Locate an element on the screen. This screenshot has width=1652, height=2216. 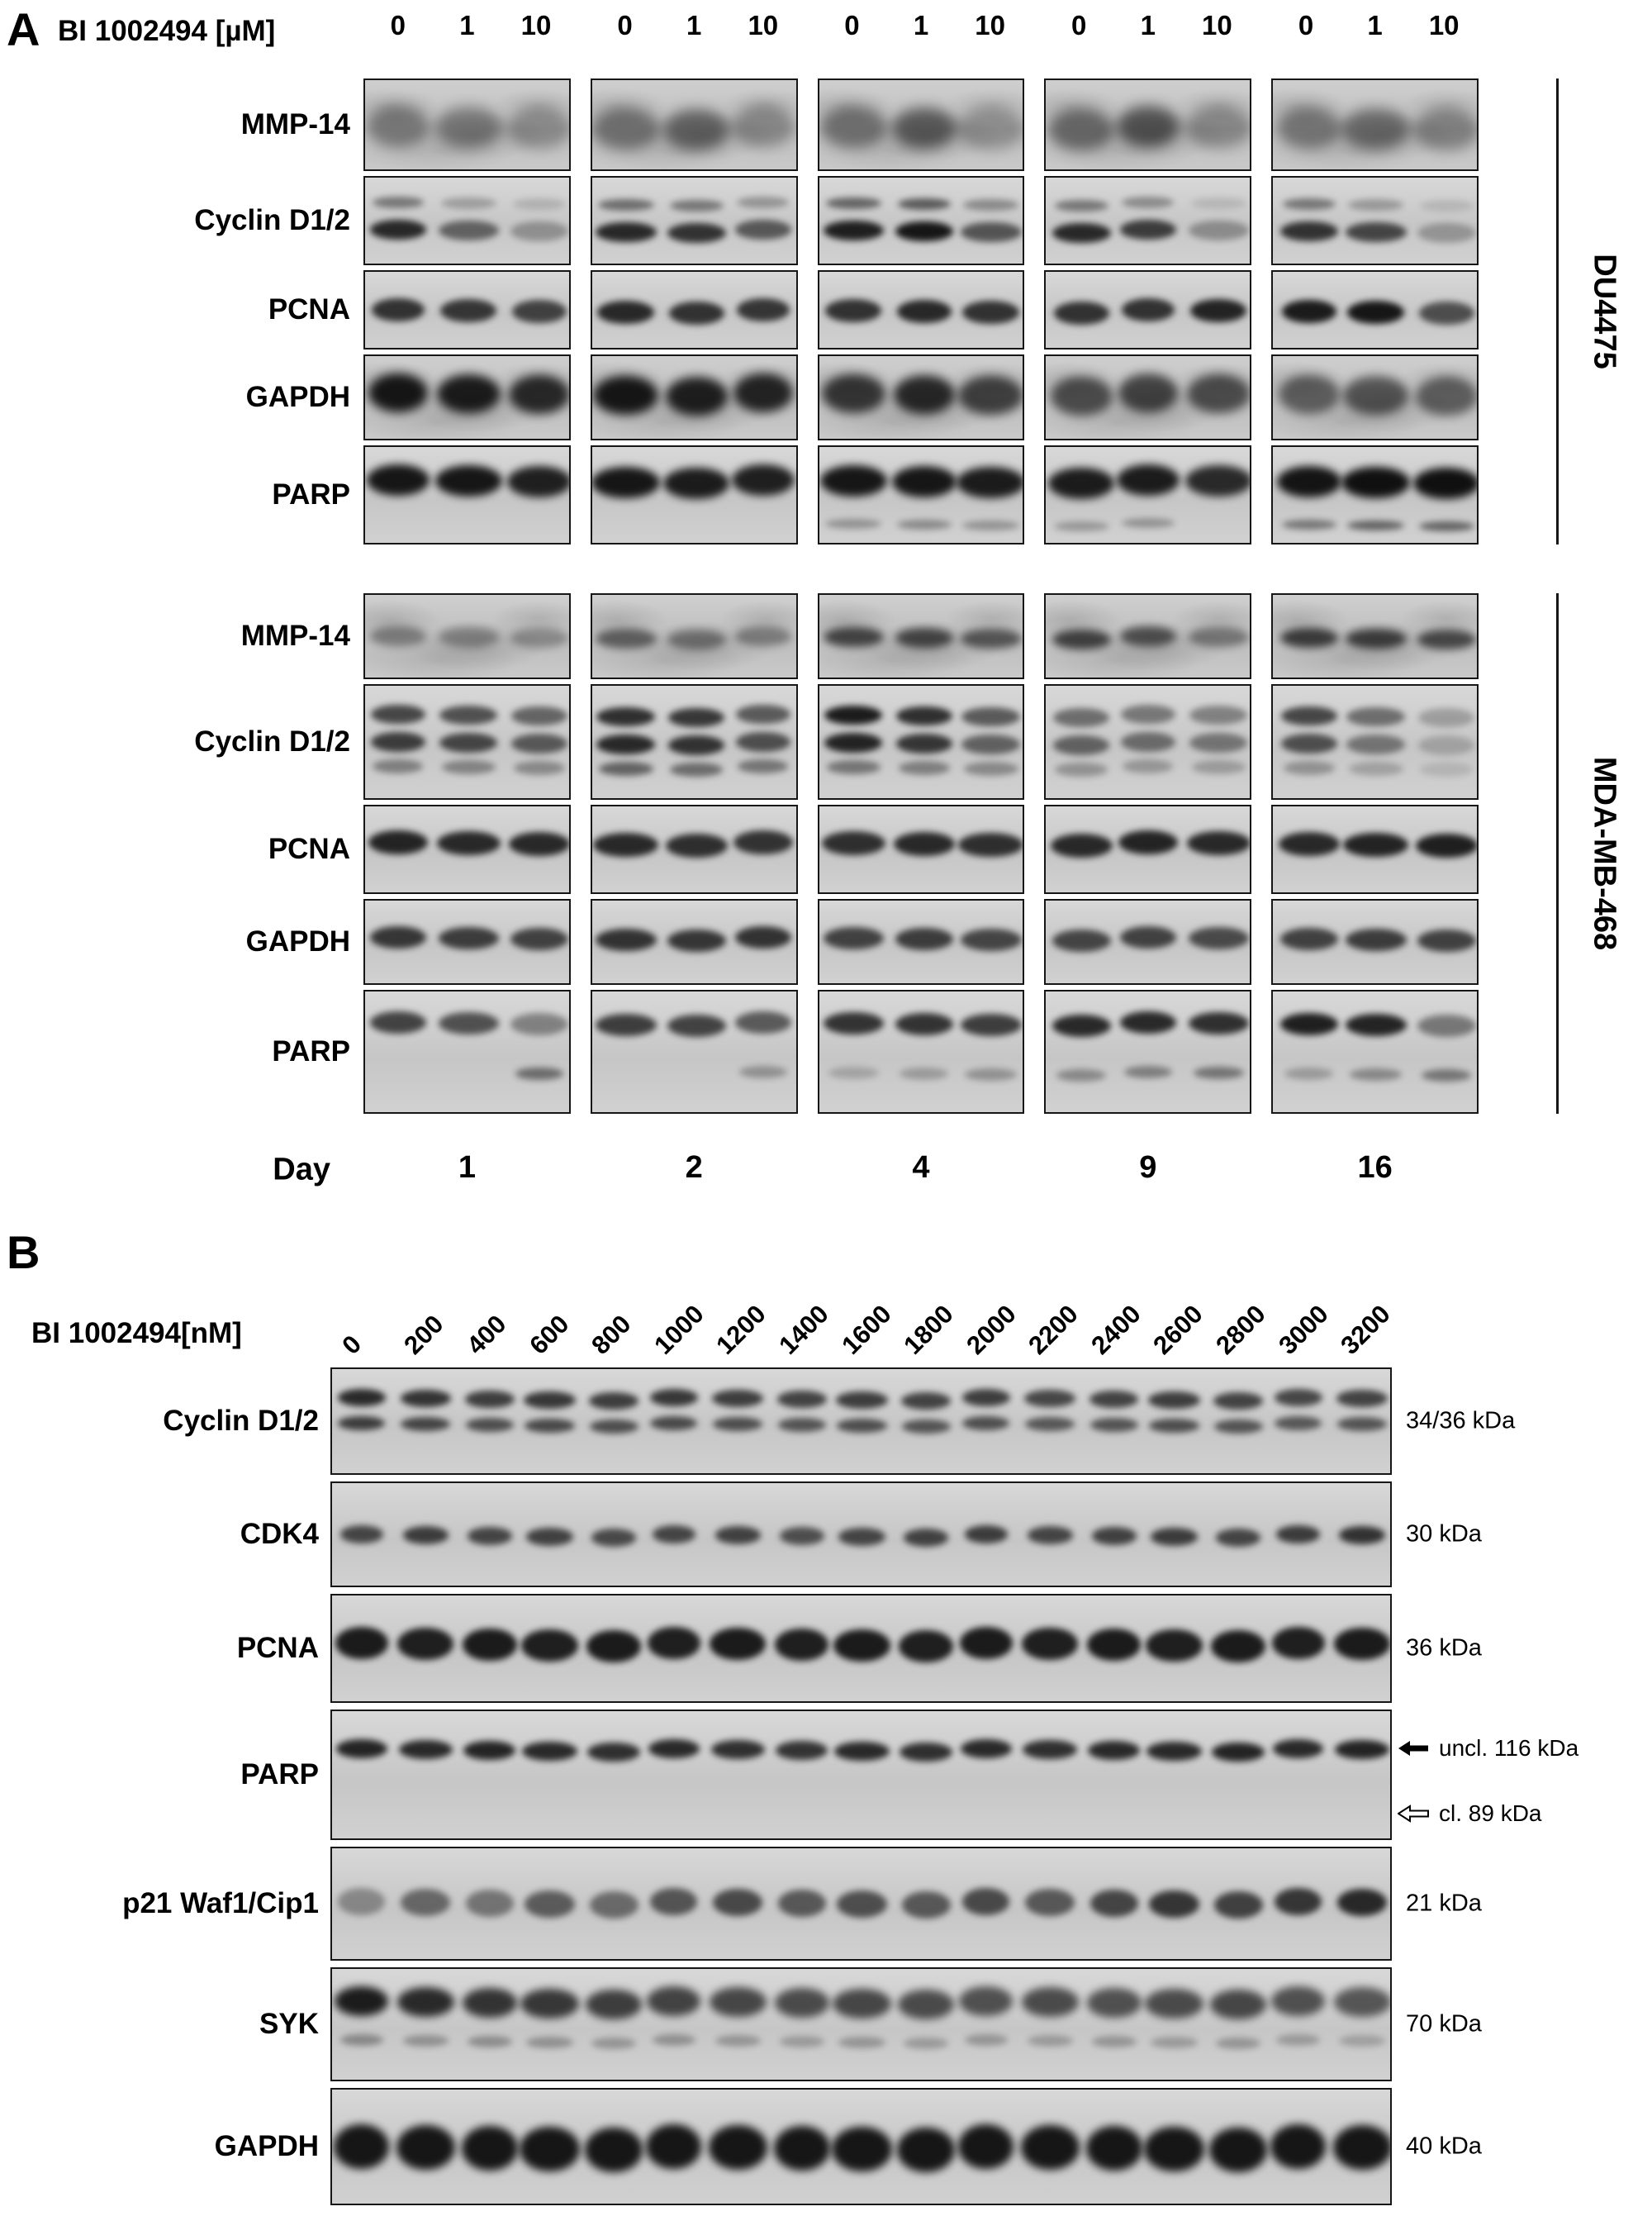
dose-label: 0 is located at coordinates (1306, 25).